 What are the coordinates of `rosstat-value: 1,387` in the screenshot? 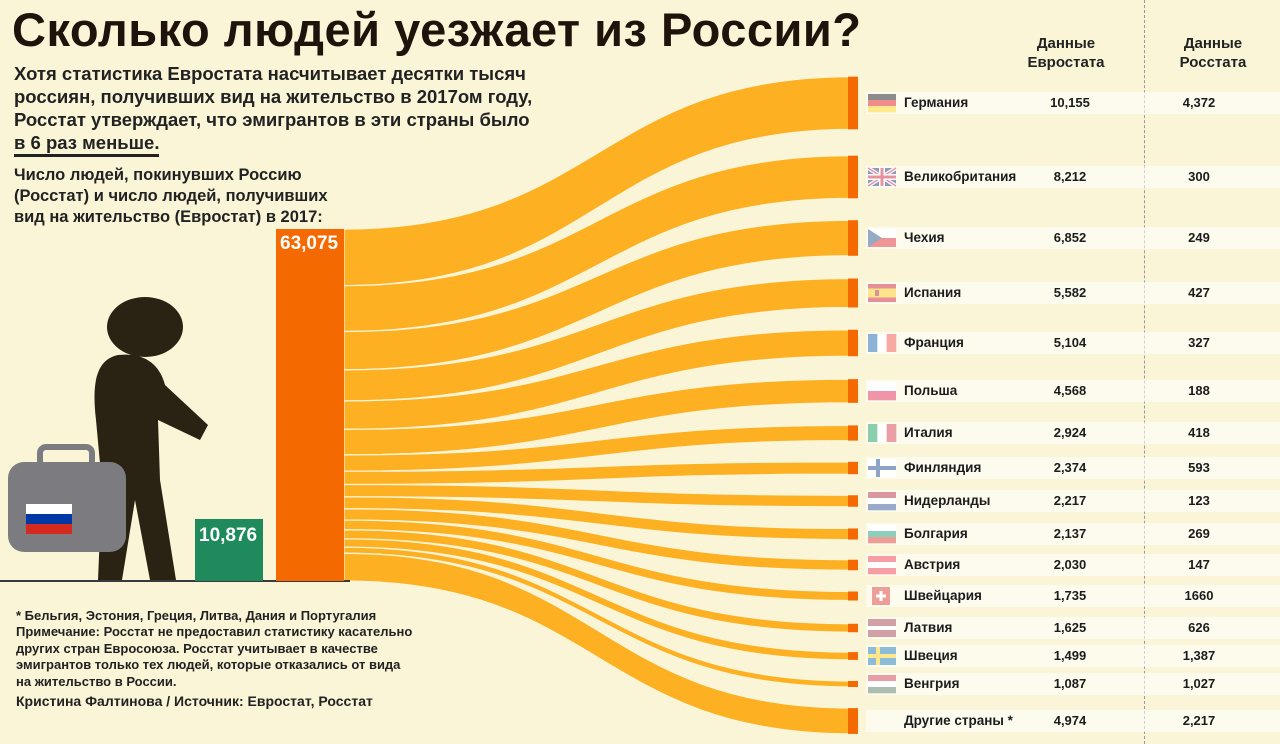 It's located at (1199, 655).